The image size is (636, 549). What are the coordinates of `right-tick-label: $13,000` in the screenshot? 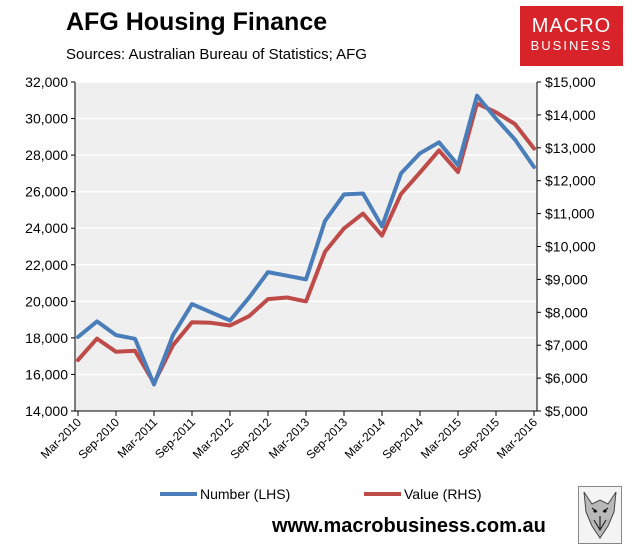 It's located at (570, 148).